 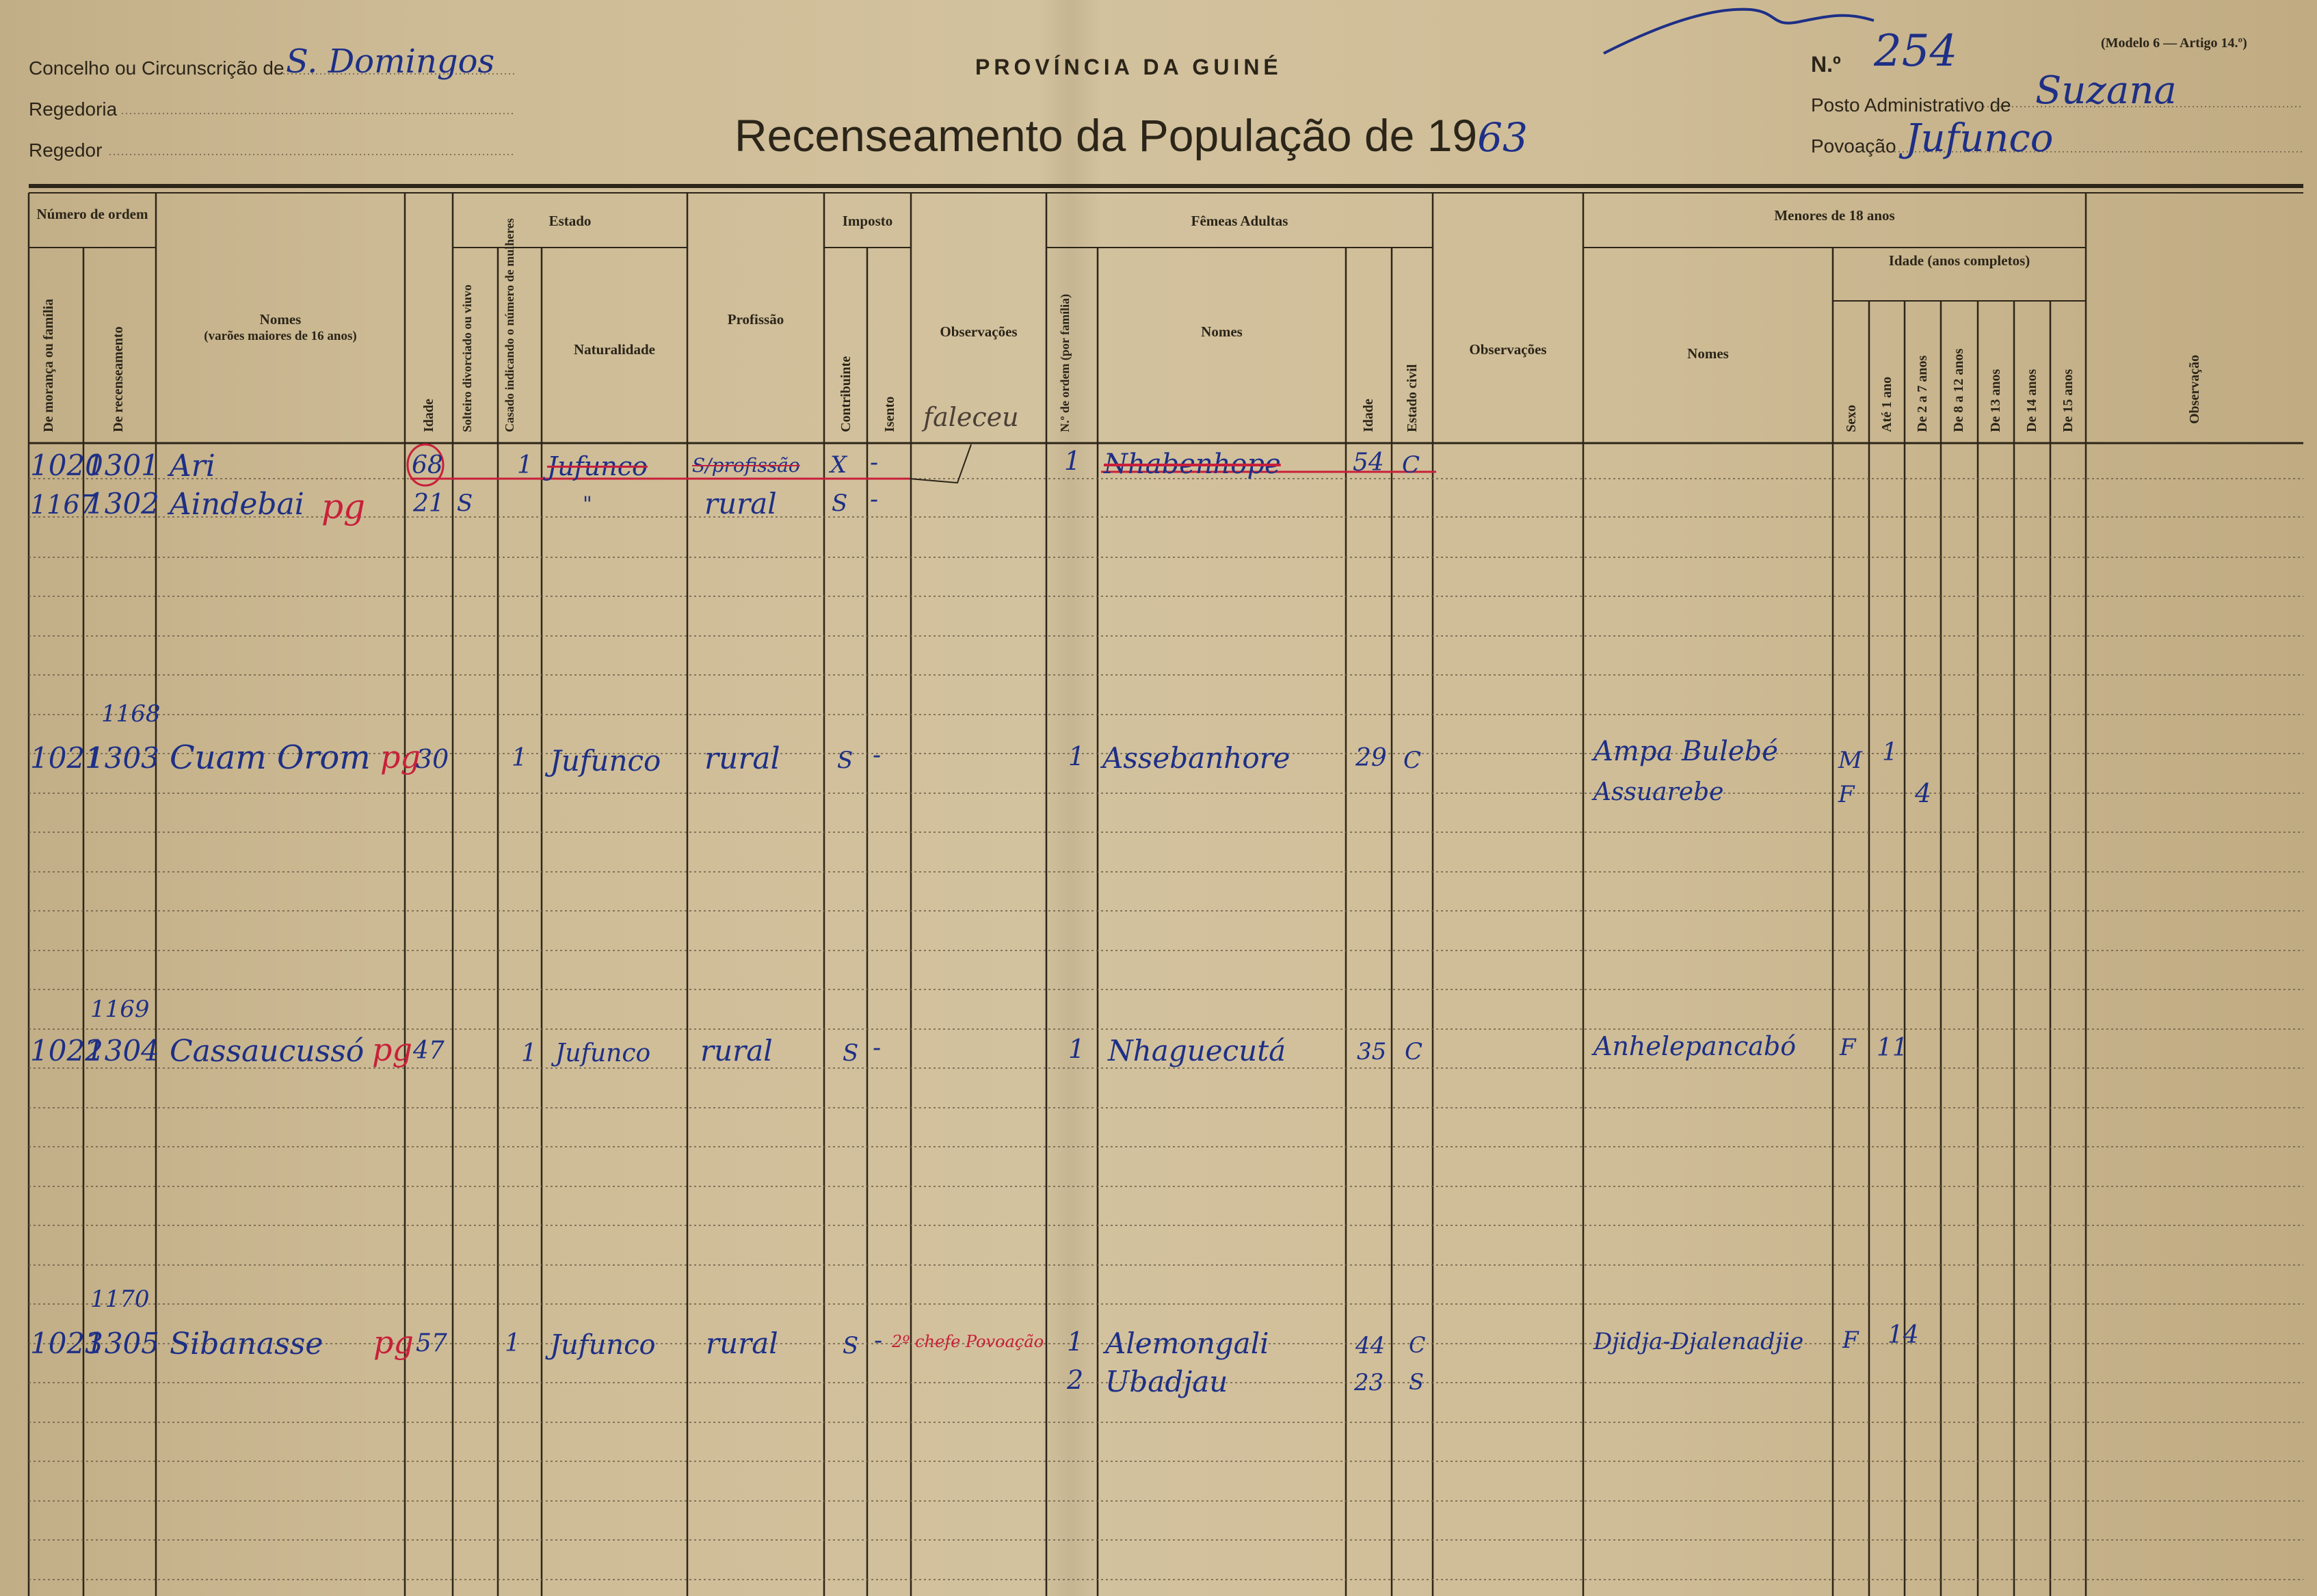 I want to click on col-menores-nomes: Nomes, so click(x=1708, y=353).